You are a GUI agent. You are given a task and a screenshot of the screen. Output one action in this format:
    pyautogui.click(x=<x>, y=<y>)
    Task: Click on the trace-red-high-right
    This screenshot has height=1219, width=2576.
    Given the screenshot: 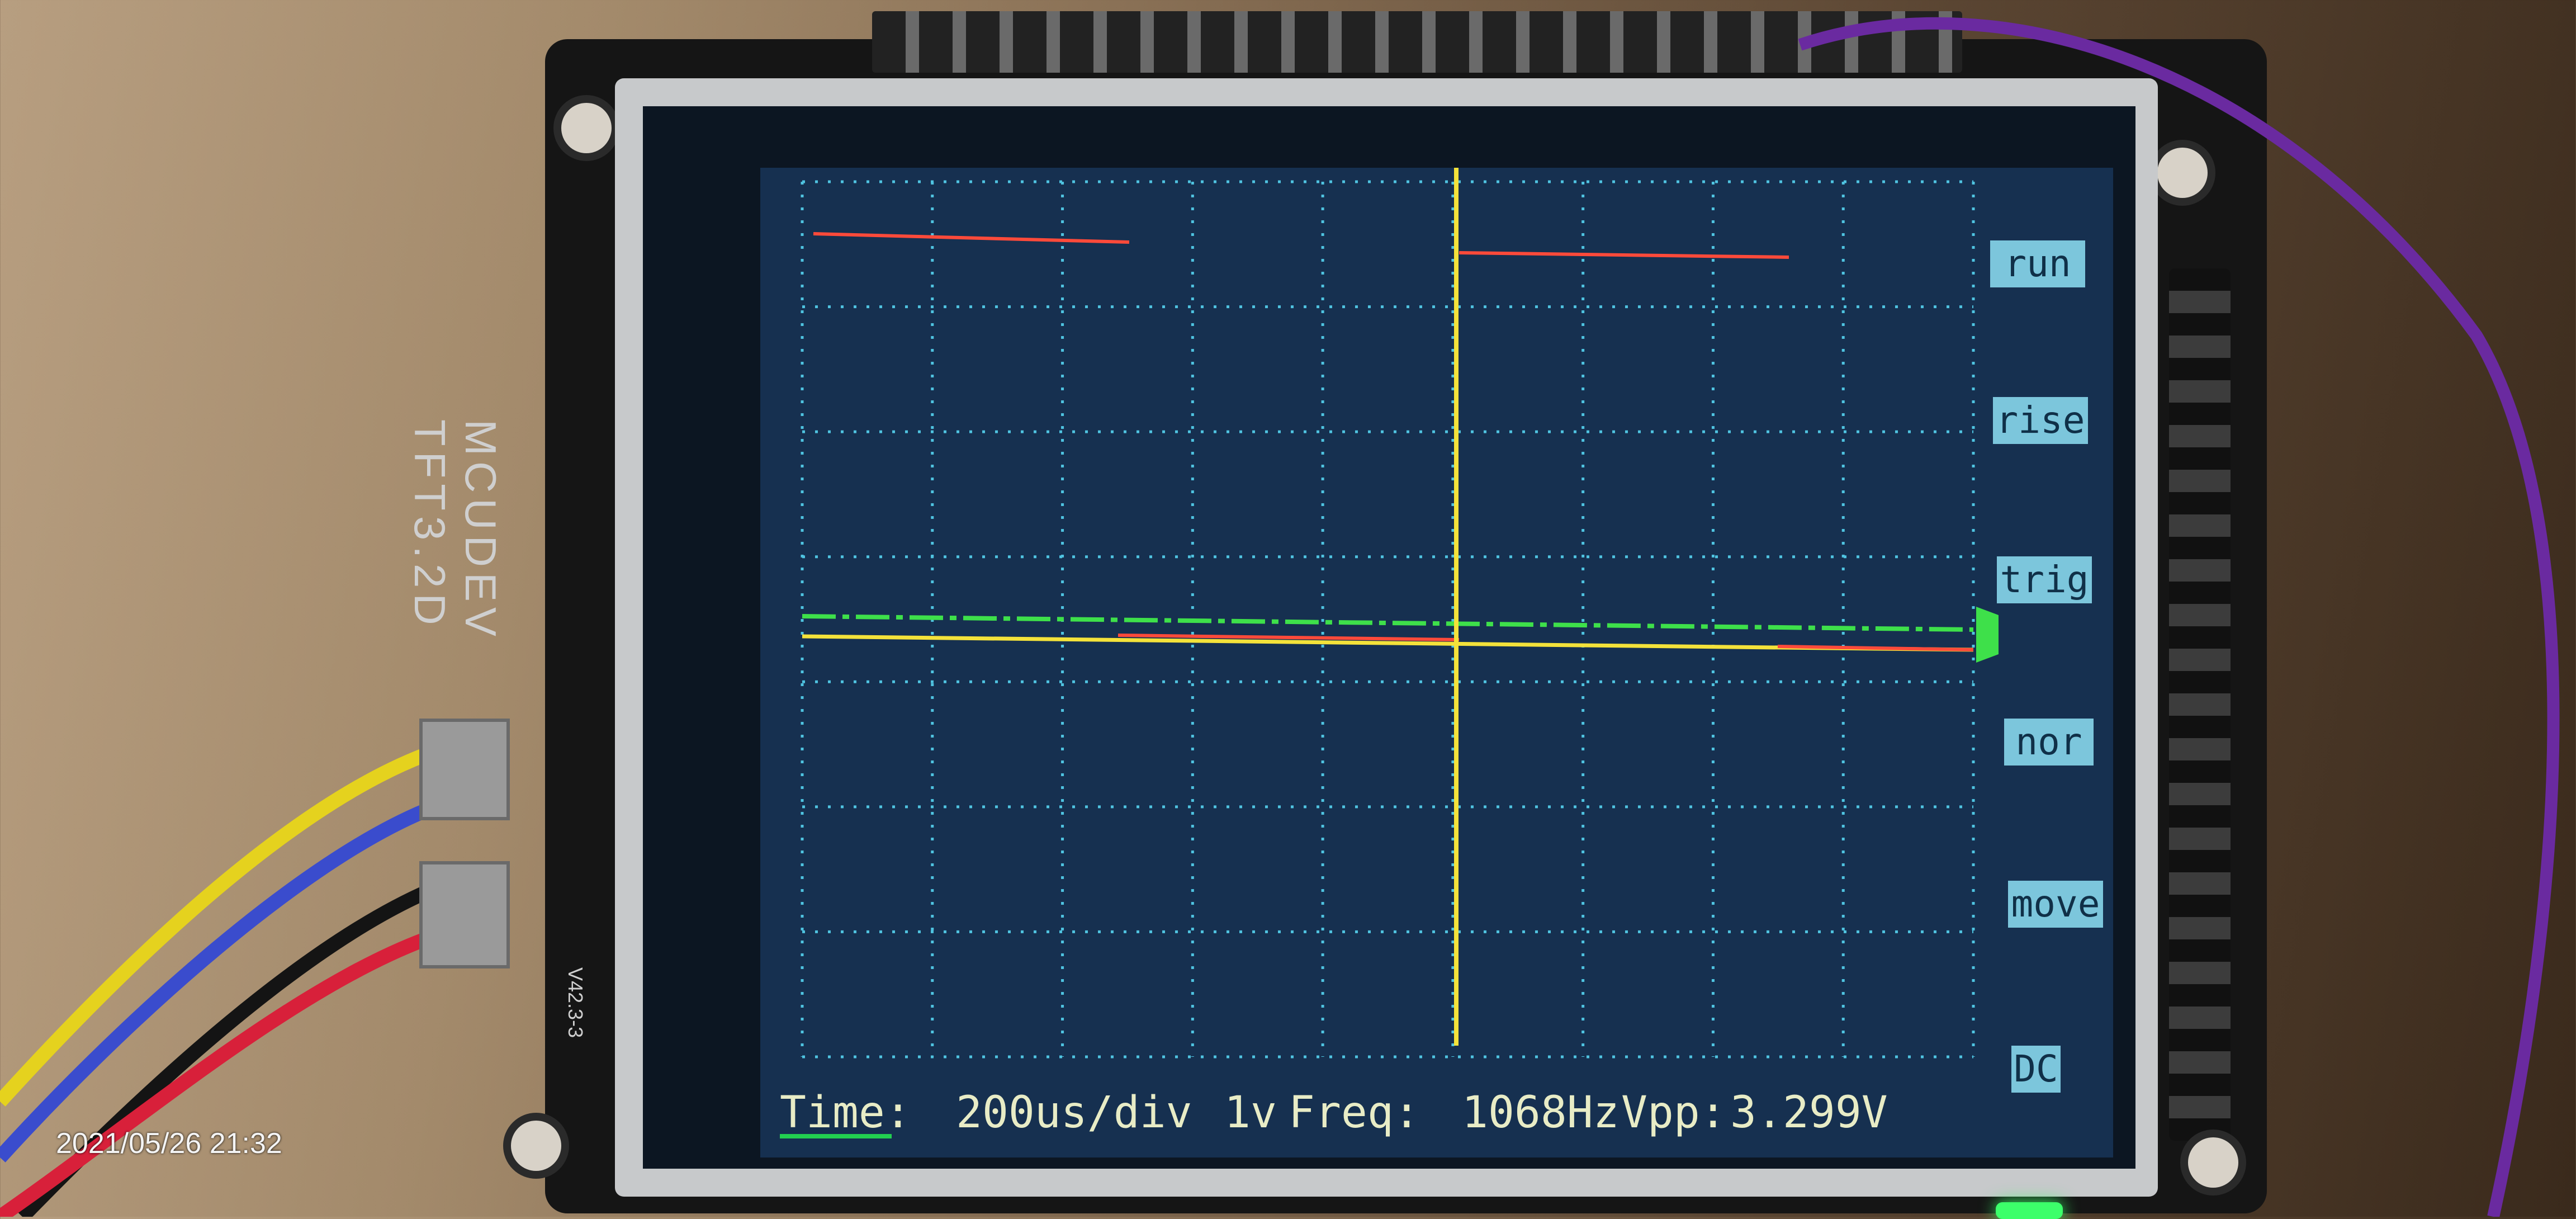 What is the action you would take?
    pyautogui.click(x=1624, y=255)
    